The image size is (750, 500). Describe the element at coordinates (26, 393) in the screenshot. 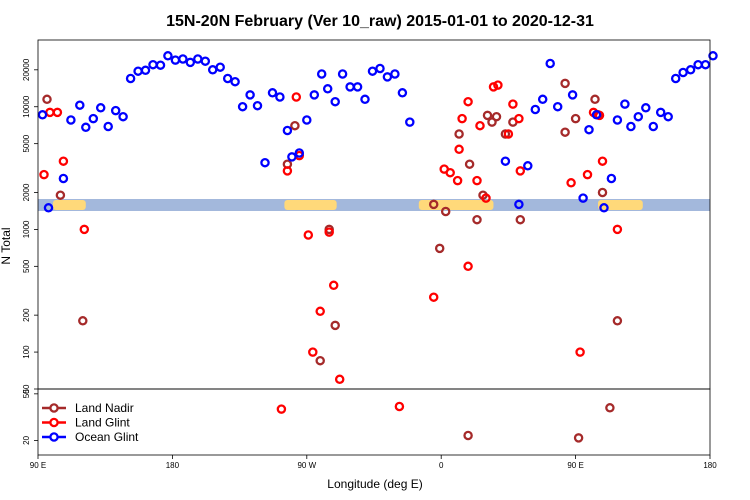

I see `y-tick-label: 50` at that location.